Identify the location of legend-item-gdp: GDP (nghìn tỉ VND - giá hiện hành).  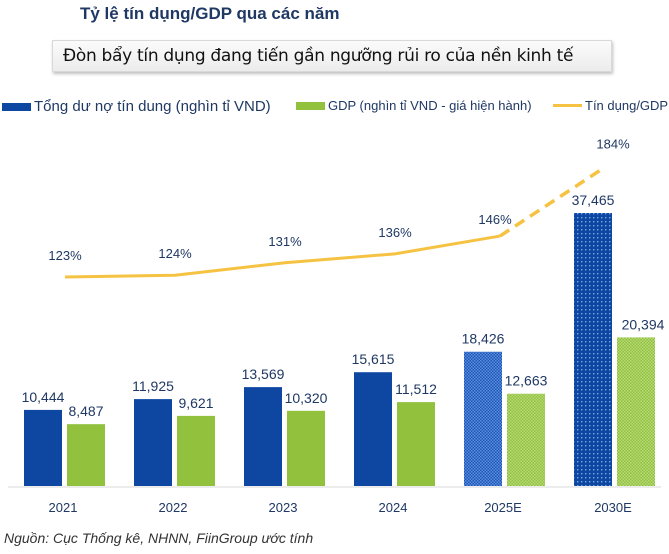
(414, 105).